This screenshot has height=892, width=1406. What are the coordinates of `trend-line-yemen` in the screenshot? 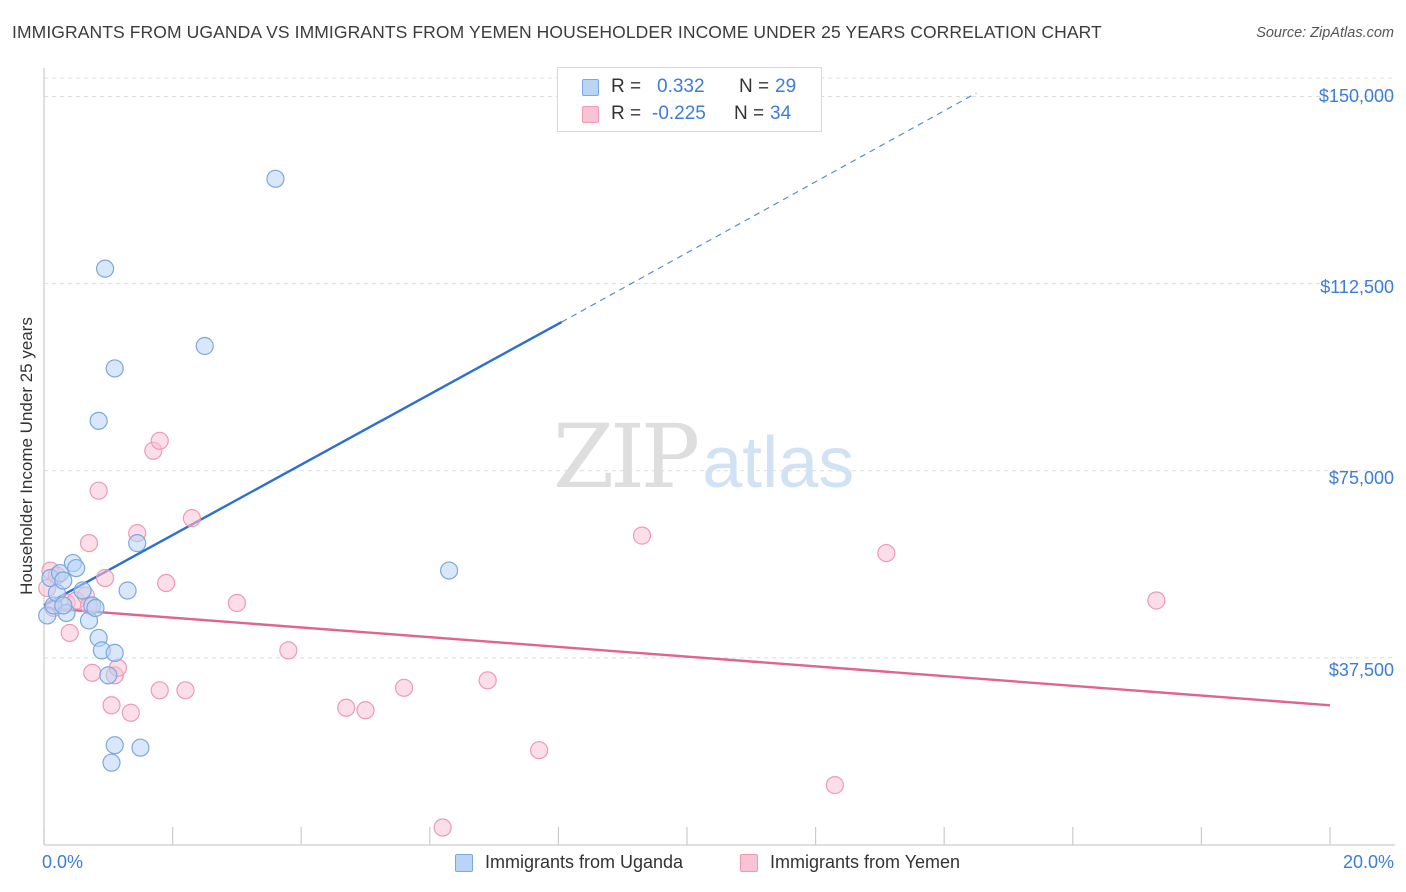 It's located at (687, 656).